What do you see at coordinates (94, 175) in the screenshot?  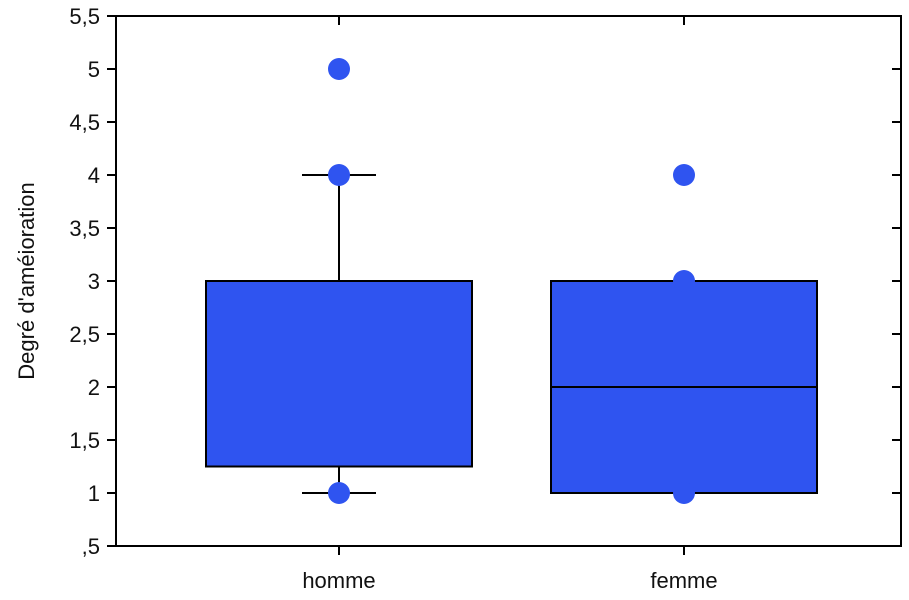 I see `y-tick-label: 4` at bounding box center [94, 175].